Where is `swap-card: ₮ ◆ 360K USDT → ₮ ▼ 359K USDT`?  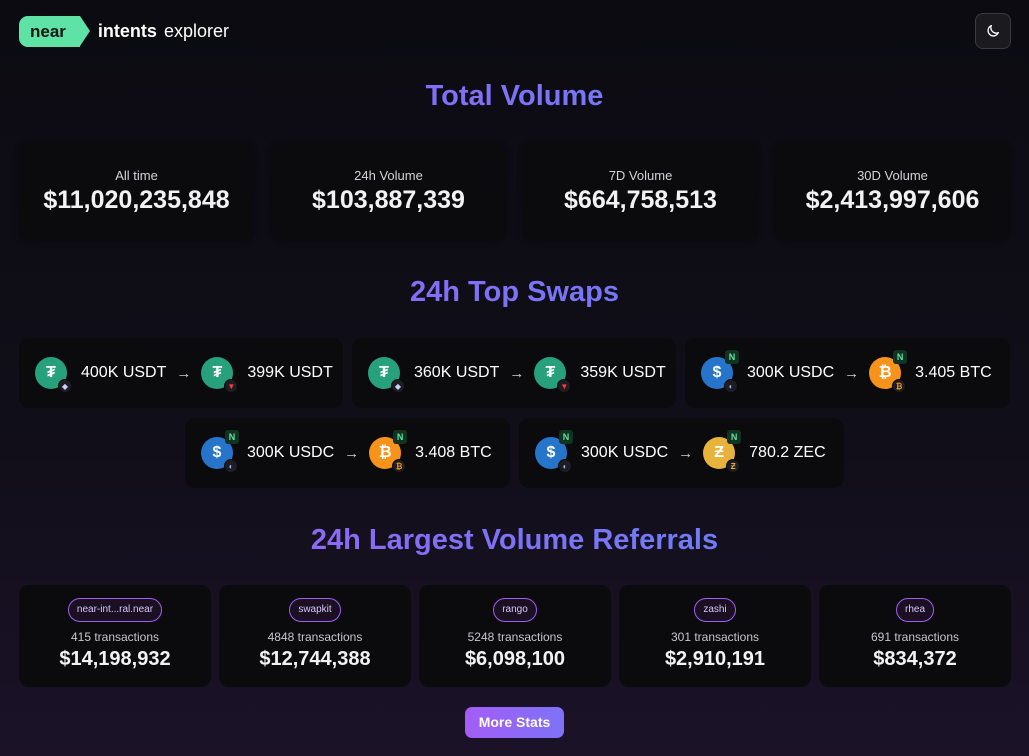 swap-card: ₮ ◆ 360K USDT → ₮ ▼ 359K USDT is located at coordinates (514, 373).